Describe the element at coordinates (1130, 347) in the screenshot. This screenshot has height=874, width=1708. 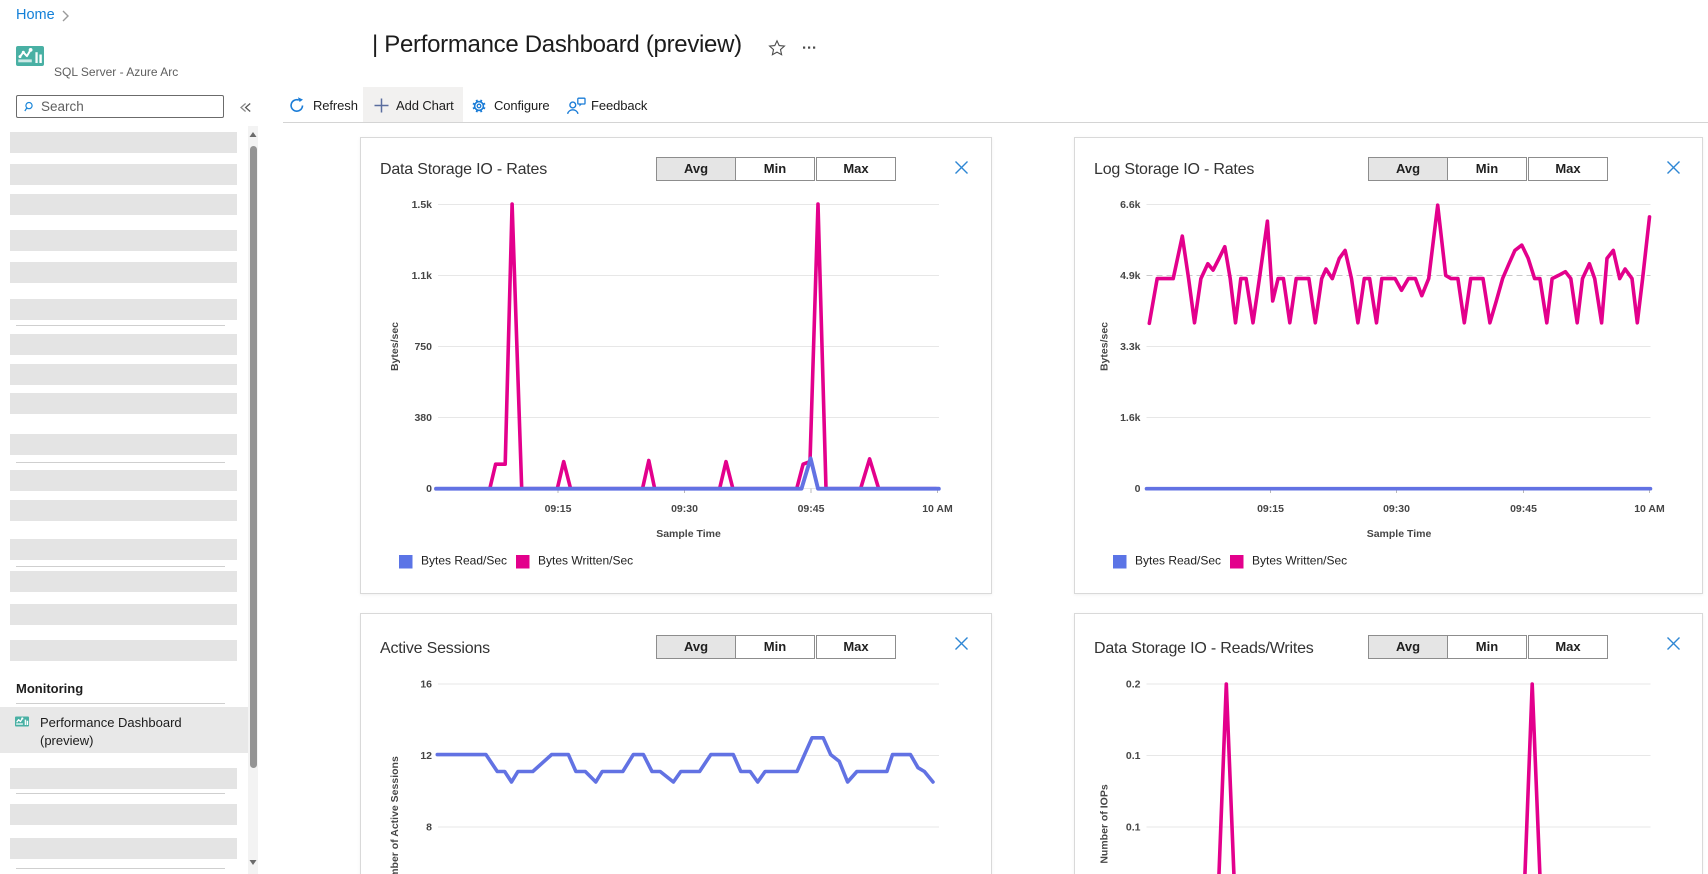
I see `svg-text: 3.3k` at that location.